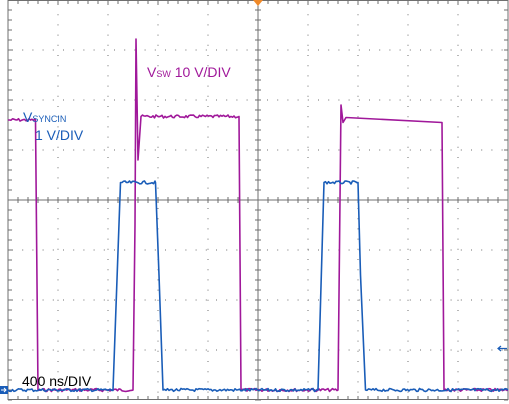  I want to click on vsw-label: VSW 10 V/DIV, so click(189, 73).